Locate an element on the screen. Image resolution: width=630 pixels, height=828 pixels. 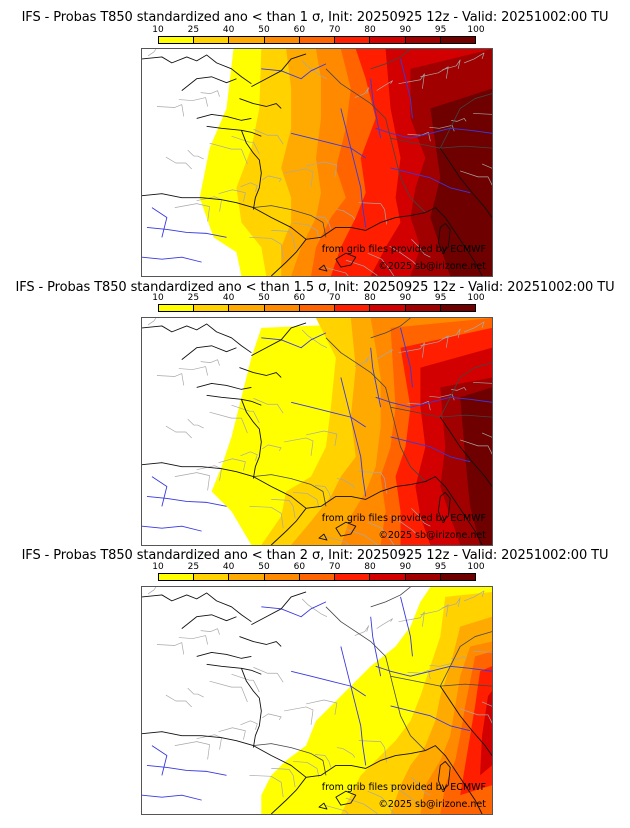
colorbar-tick-label: 40 is located at coordinates (228, 298).